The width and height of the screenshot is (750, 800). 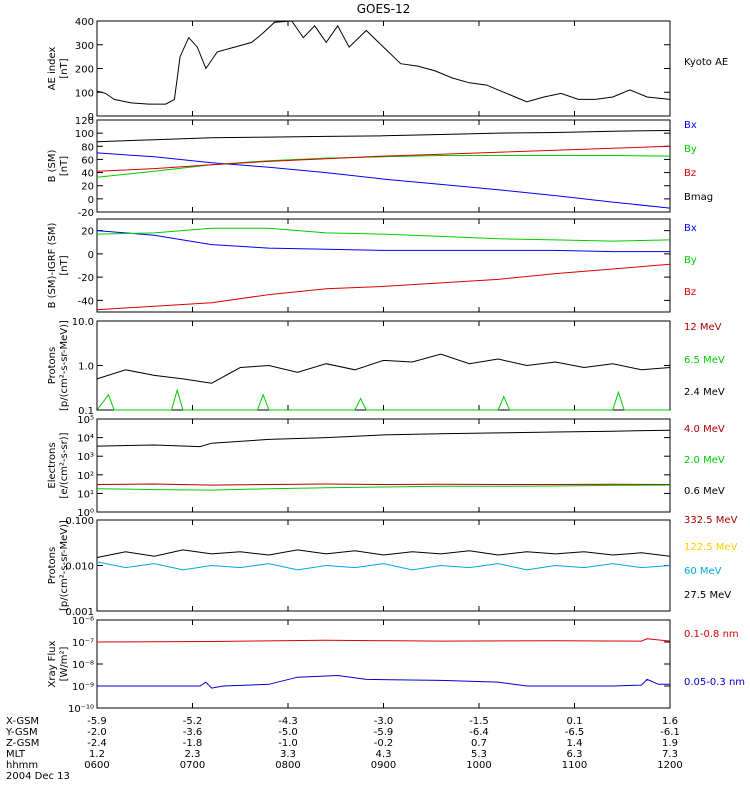 What do you see at coordinates (87, 147) in the screenshot?
I see `y-tick-label: 80` at bounding box center [87, 147].